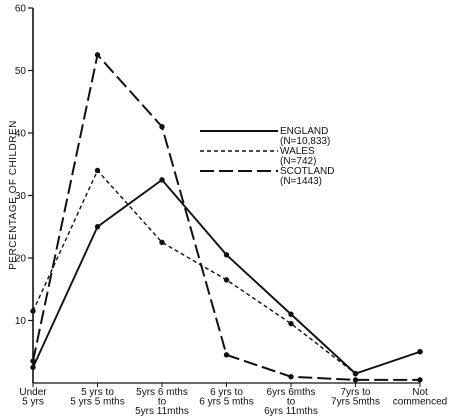  I want to click on legend-sublabel-scotland: (N=1443), so click(301, 181).